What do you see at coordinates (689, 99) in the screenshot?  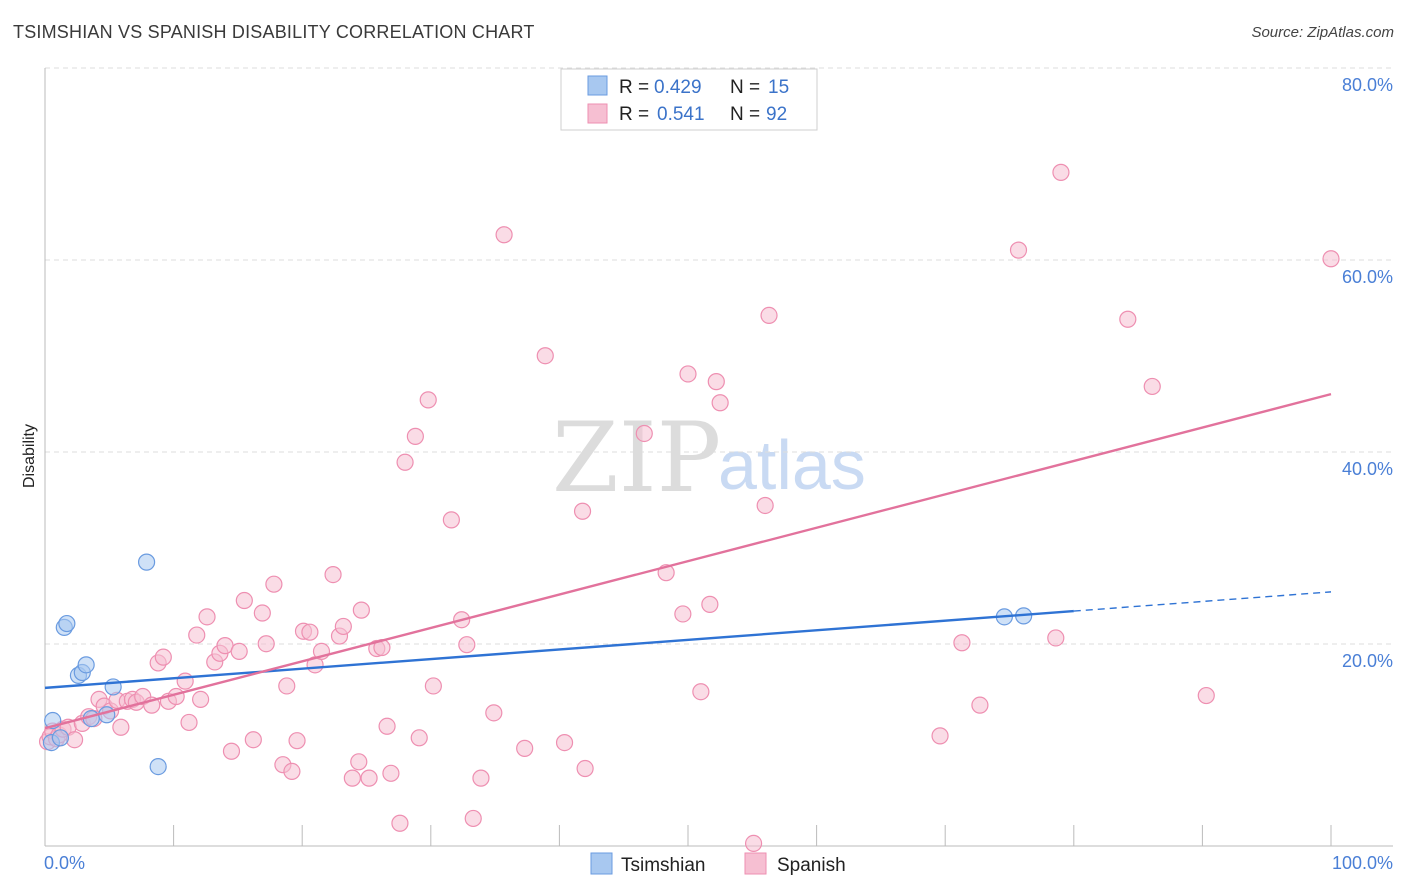 I see `legend: R = 0.429 N = 15 R = 0.541 N = 92` at bounding box center [689, 99].